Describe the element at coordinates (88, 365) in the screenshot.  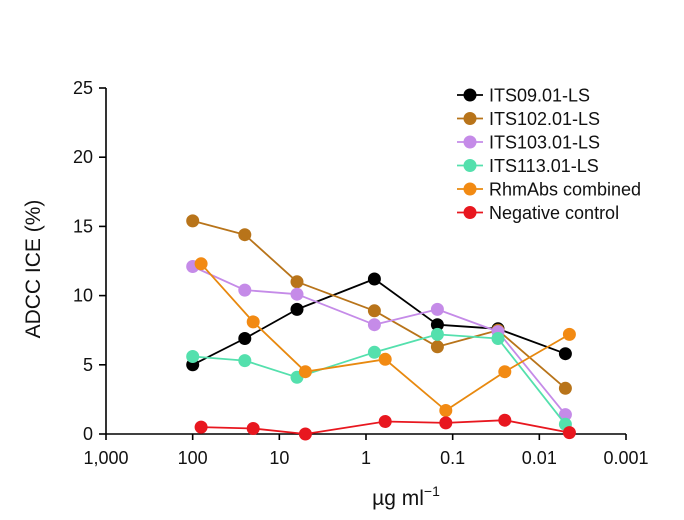
I see `y-tick-label: 5` at that location.